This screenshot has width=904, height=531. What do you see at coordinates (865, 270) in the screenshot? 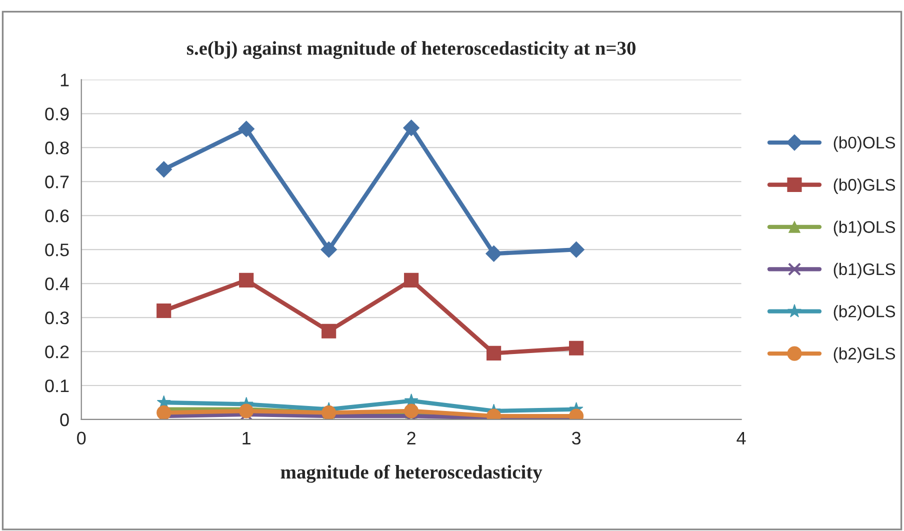
I see `legend-label: (b1)GLS` at bounding box center [865, 270].